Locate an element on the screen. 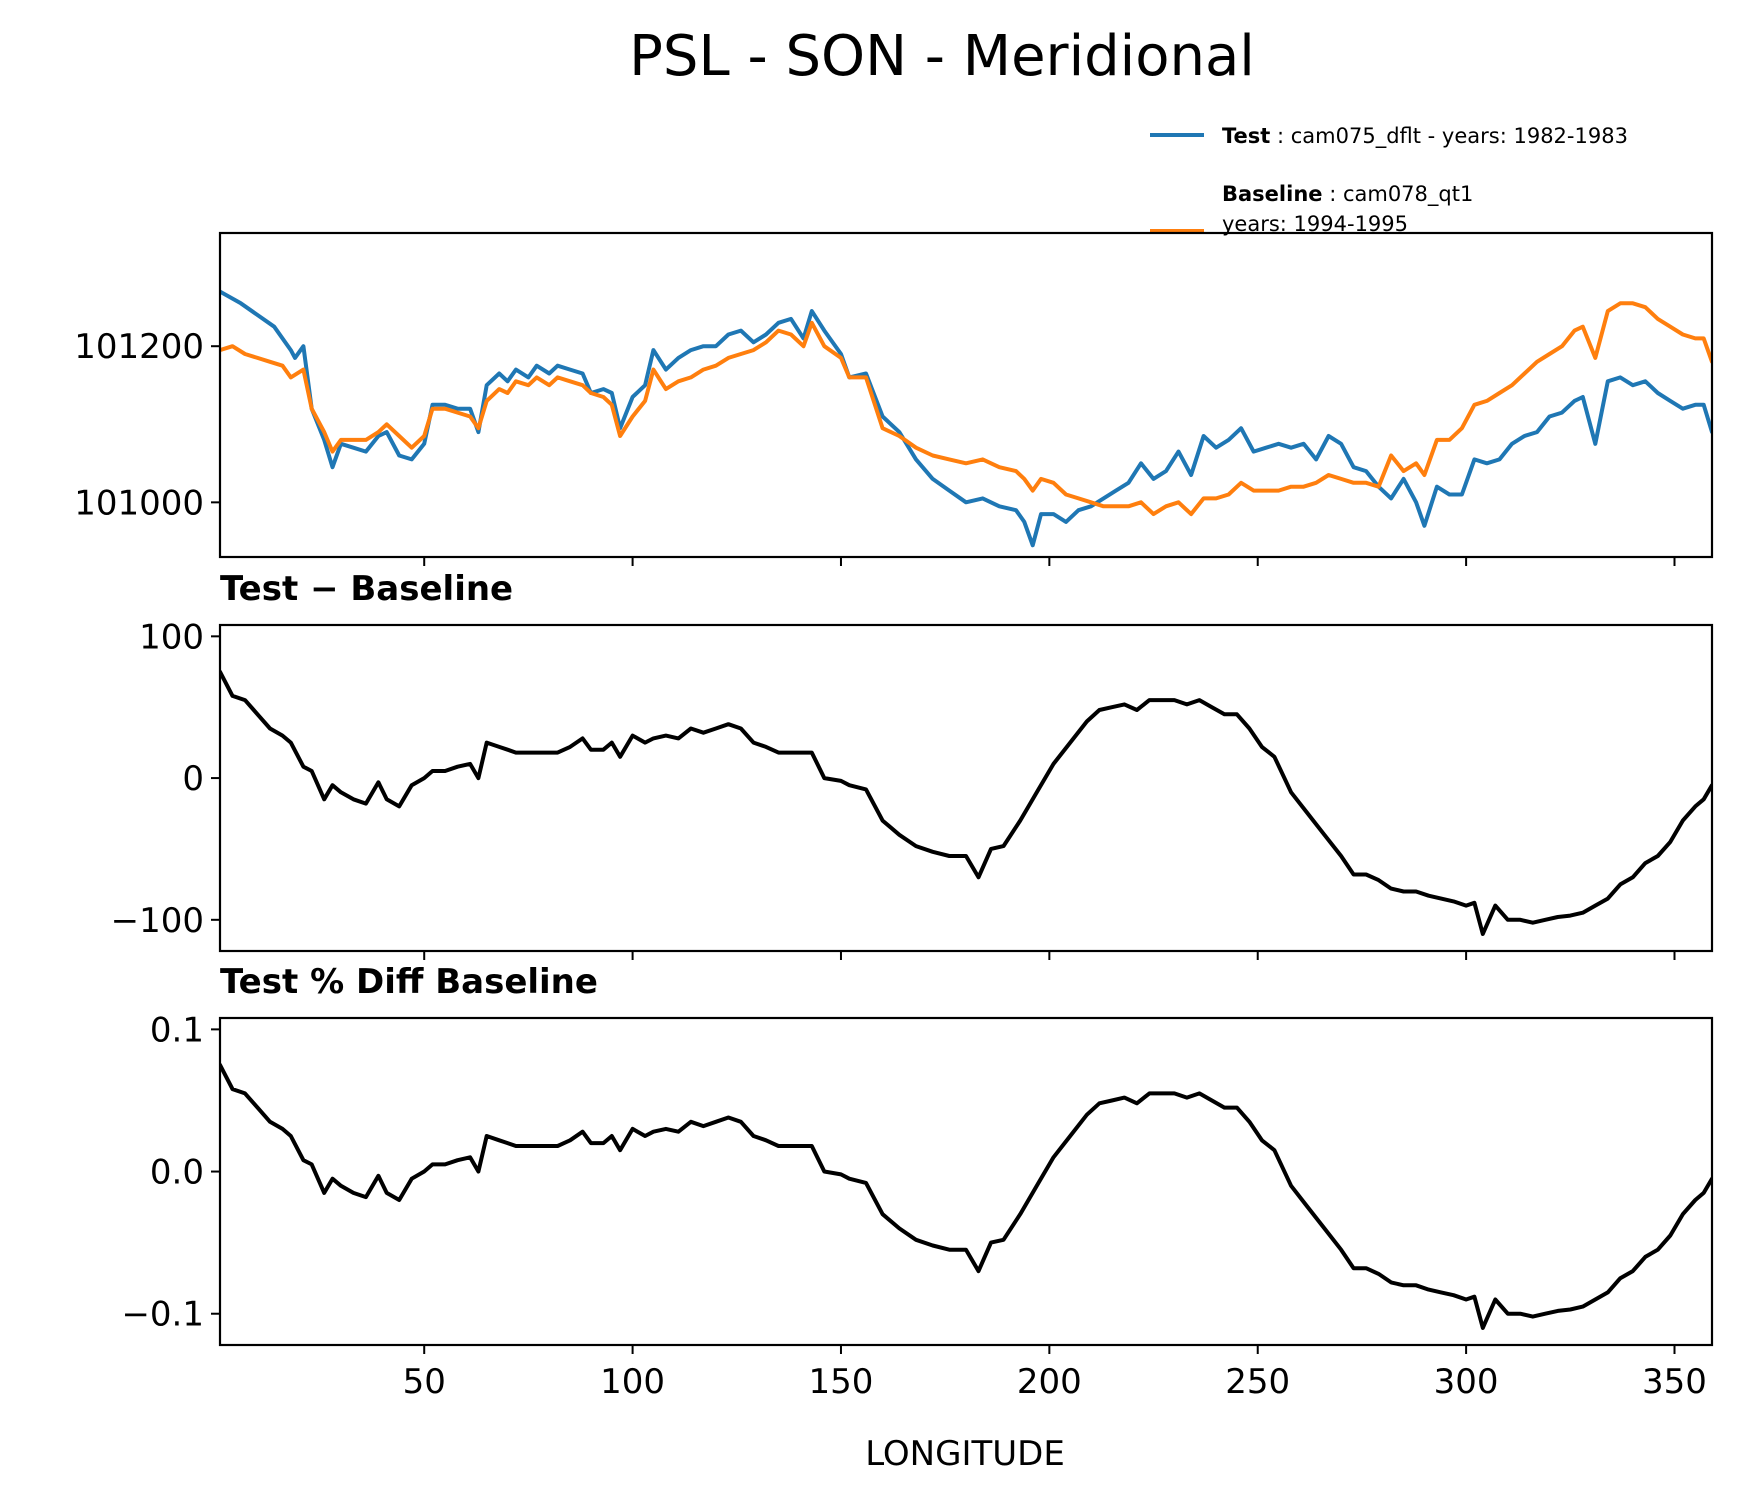 The height and width of the screenshot is (1496, 1738). y-tick-label: 100 is located at coordinates (171, 637).